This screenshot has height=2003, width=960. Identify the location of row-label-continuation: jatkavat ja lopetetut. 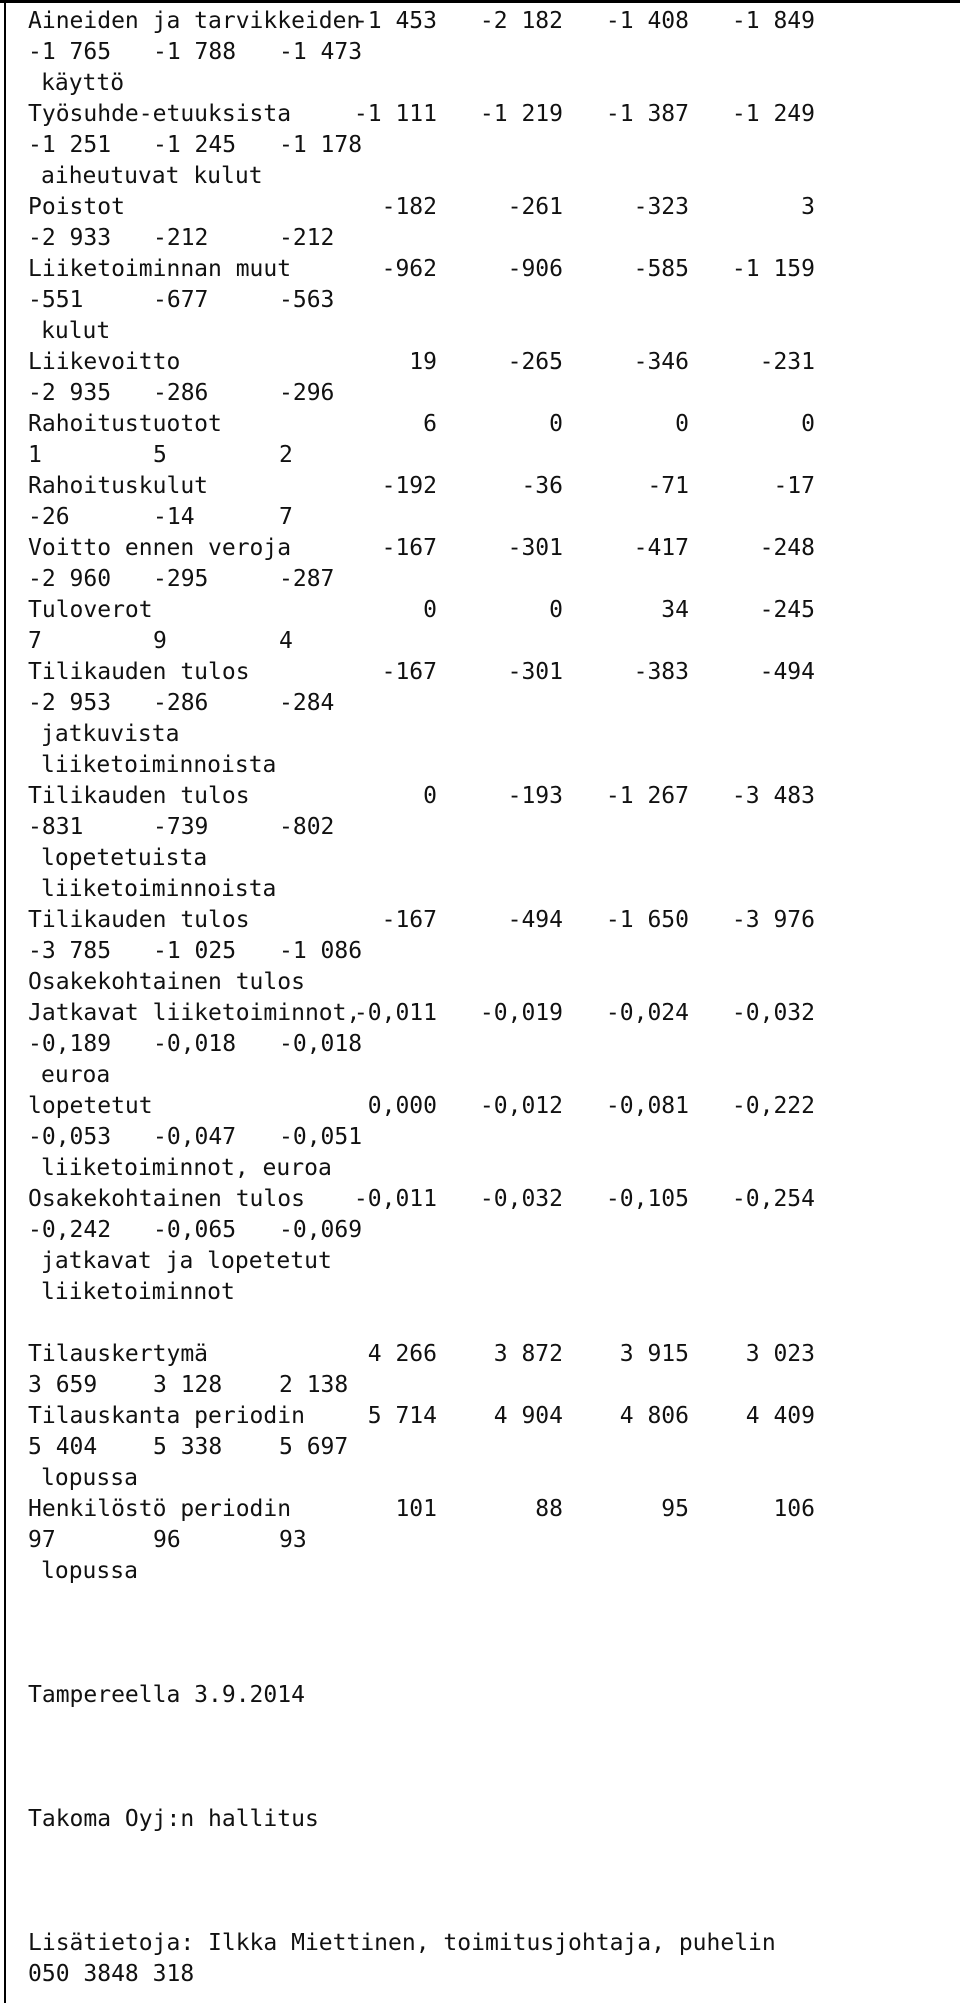
(186, 1261).